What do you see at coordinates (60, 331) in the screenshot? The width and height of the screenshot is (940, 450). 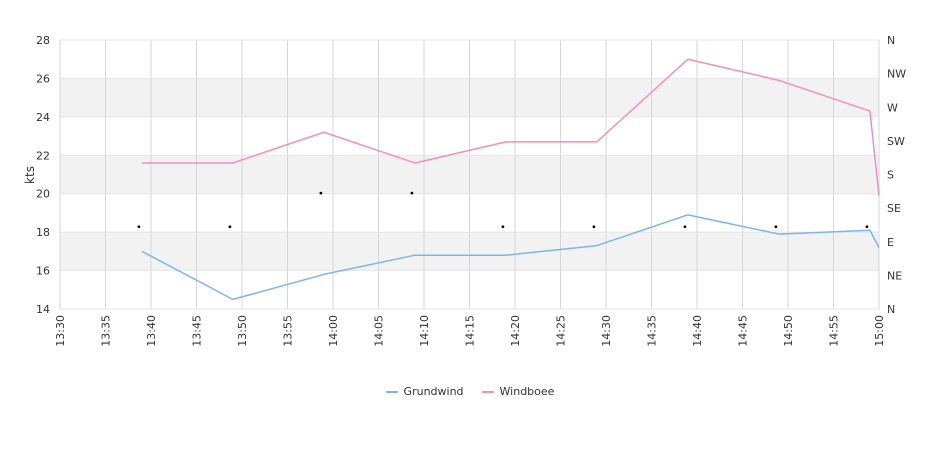 I see `x-tick-label: 13:30` at bounding box center [60, 331].